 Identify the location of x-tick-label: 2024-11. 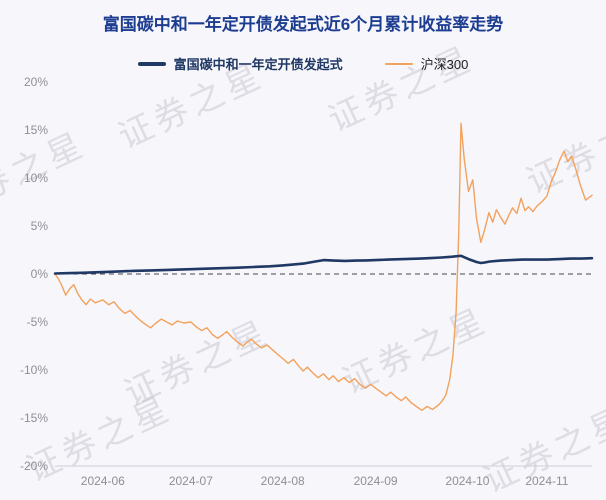
(546, 481).